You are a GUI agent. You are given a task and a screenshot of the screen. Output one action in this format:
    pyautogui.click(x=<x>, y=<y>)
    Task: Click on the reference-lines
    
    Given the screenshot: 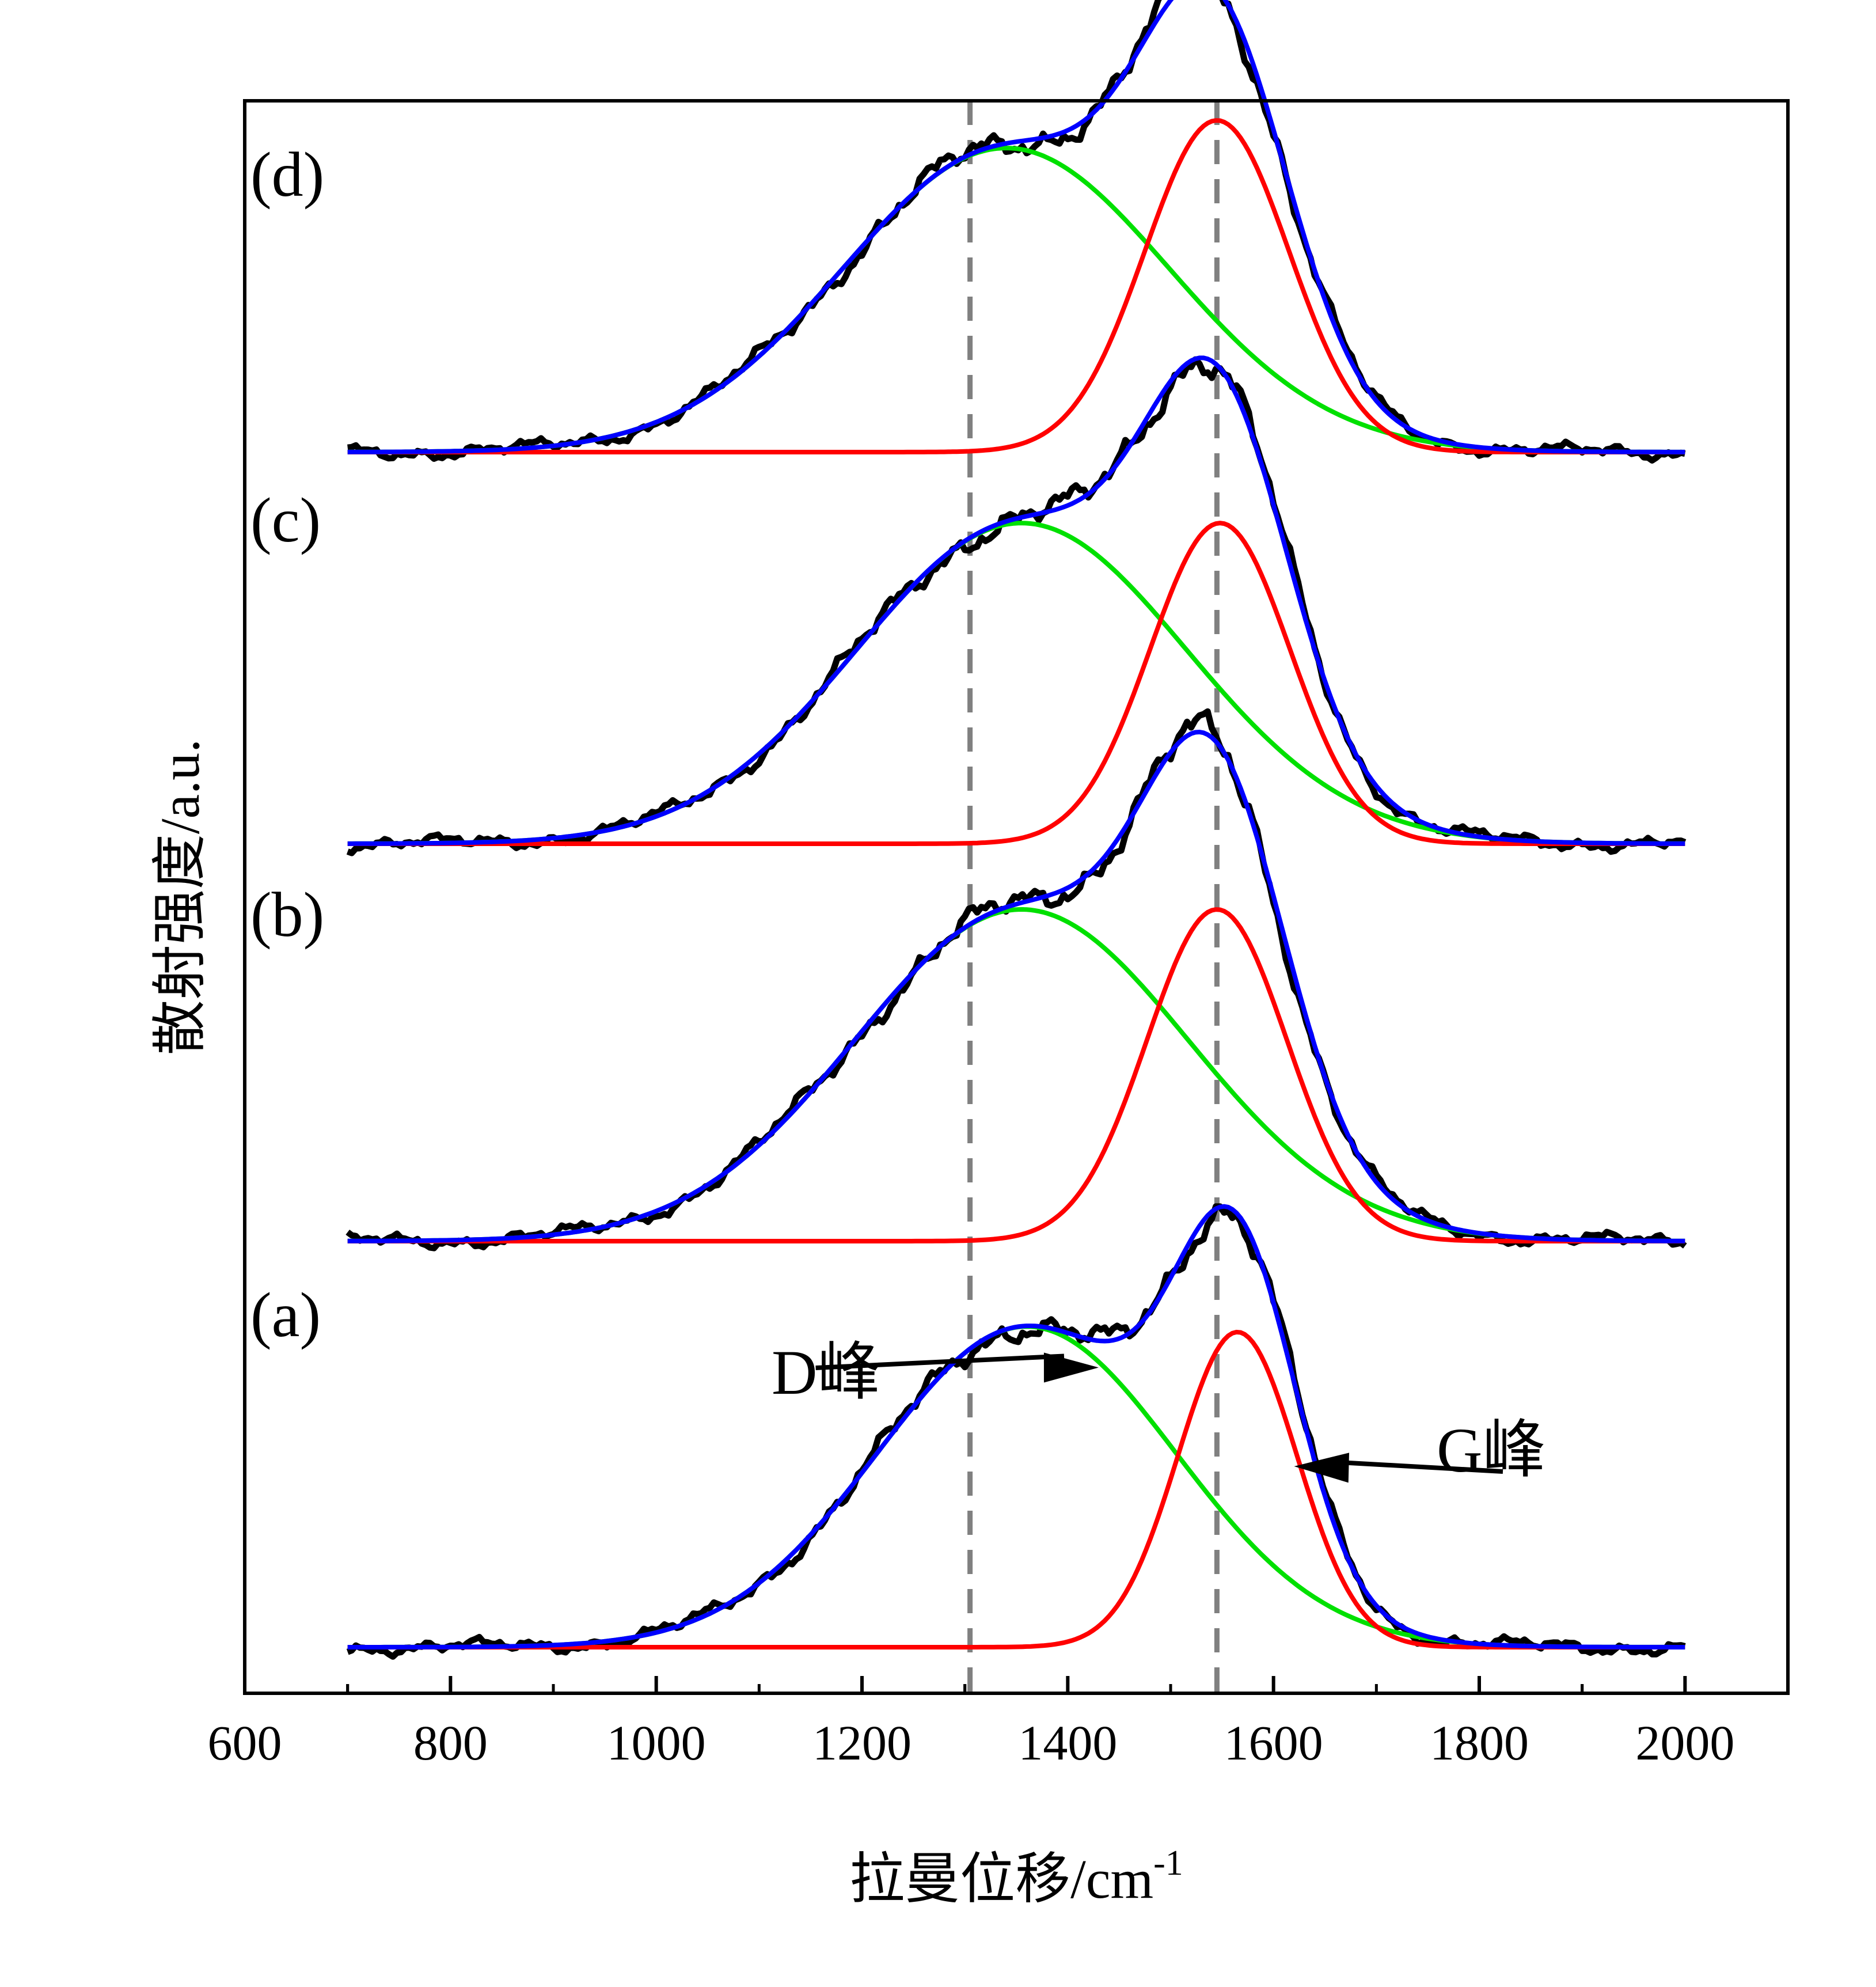 What is the action you would take?
    pyautogui.click(x=1093, y=897)
    